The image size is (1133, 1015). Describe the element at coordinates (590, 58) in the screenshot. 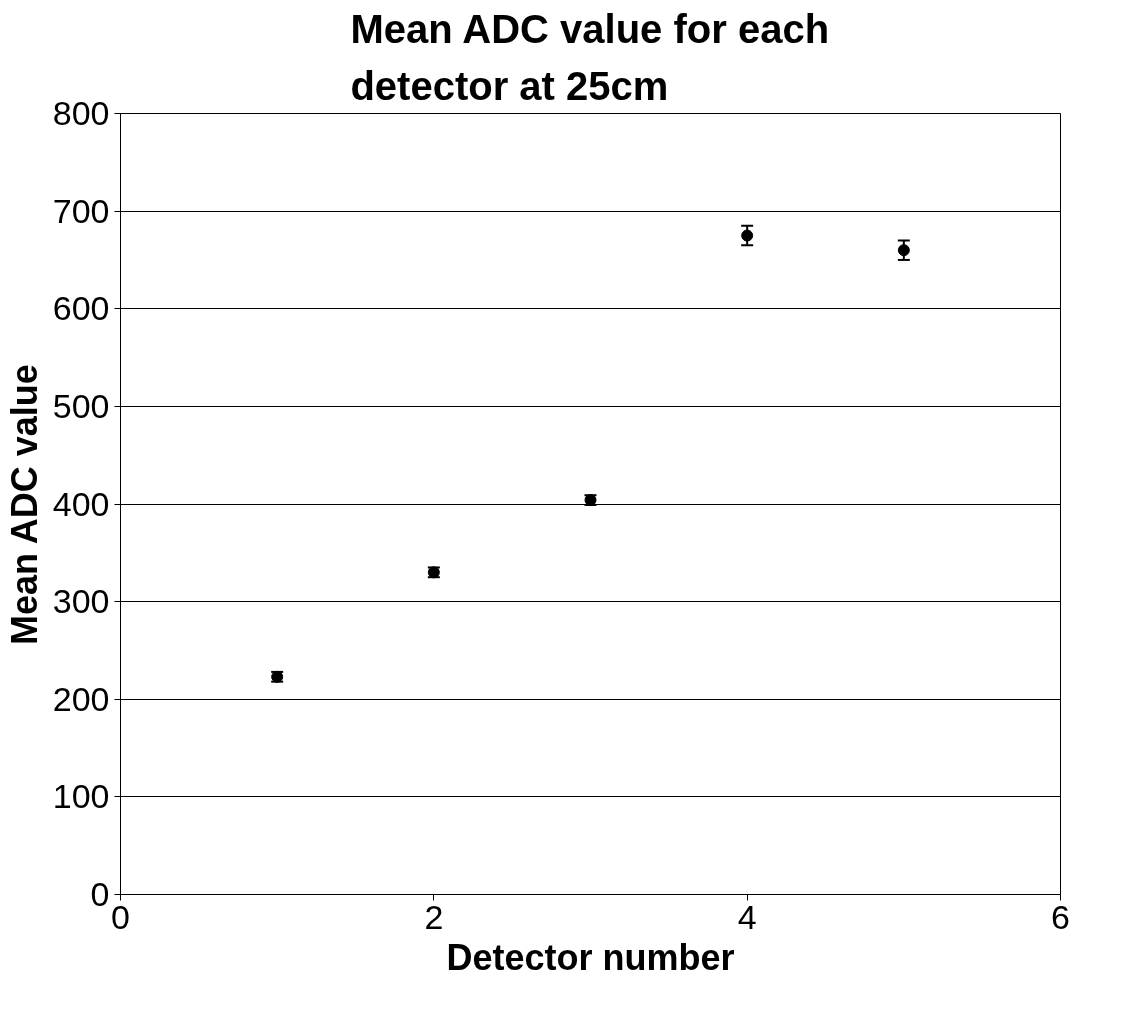

I see `chart-title: Mean ADC value for each detector at 25cm` at that location.